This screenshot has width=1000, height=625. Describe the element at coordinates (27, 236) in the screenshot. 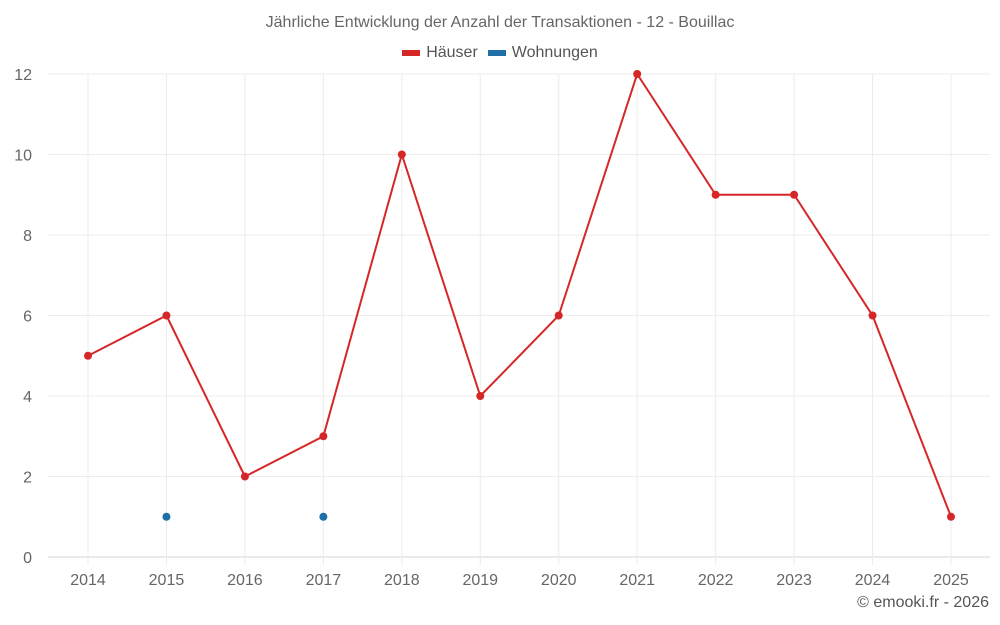

I see `y-tick-label: 8` at that location.